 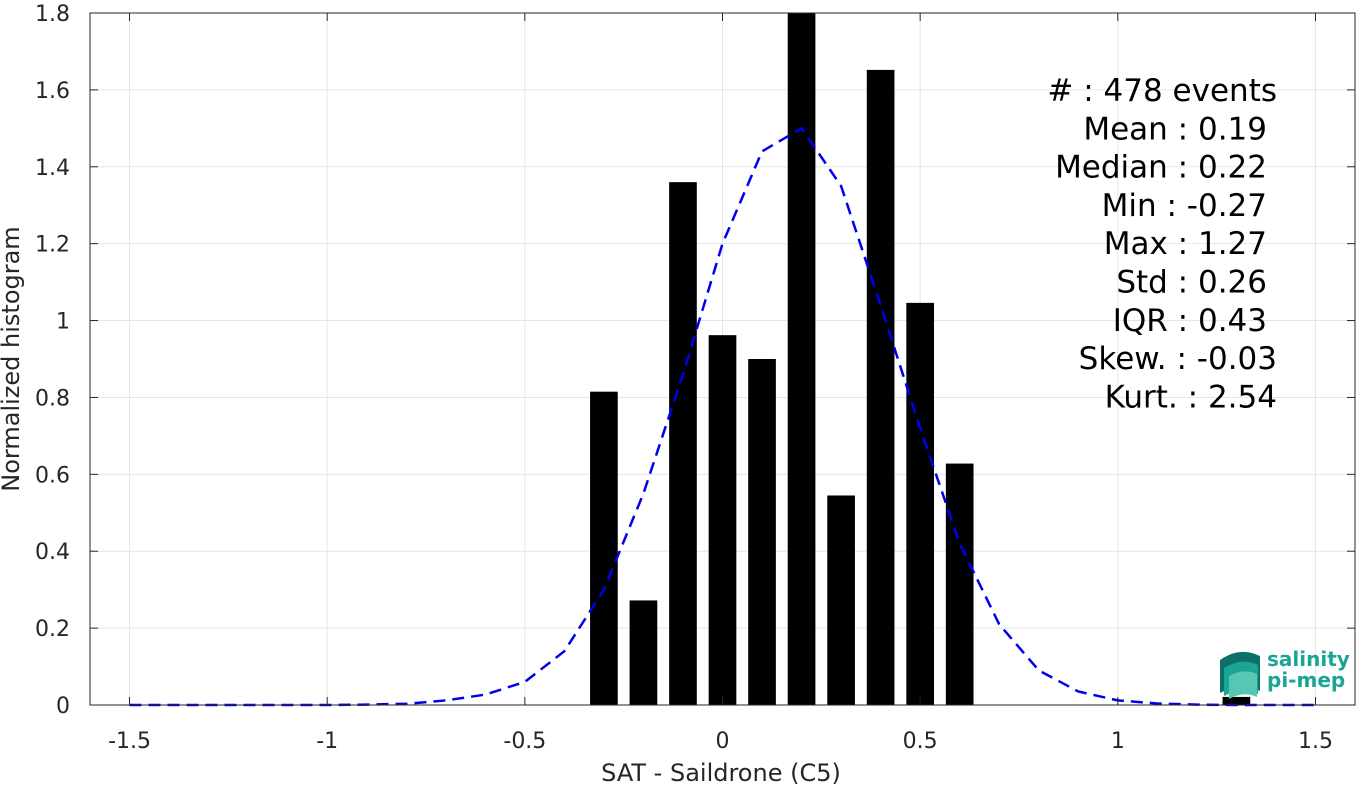 What do you see at coordinates (63, 322) in the screenshot?
I see `y-tick-label: 1` at bounding box center [63, 322].